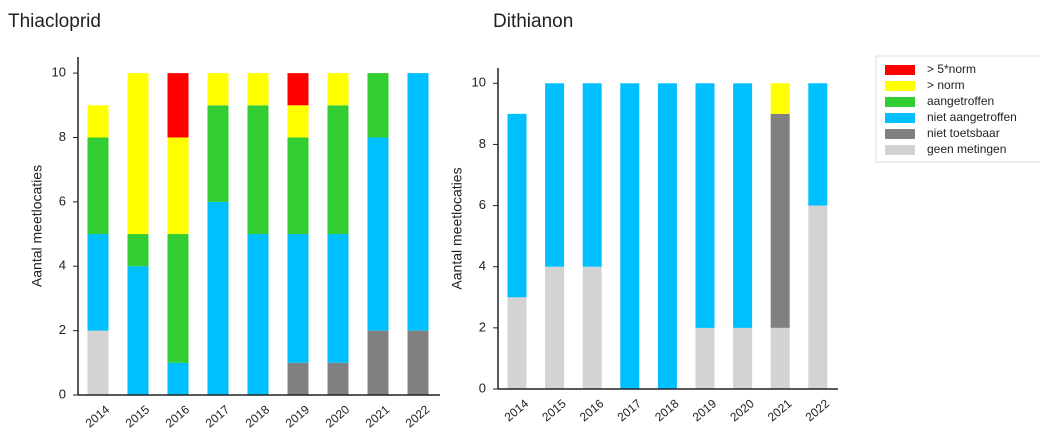 This screenshot has width=1040, height=438. I want to click on legend-label: niet aangetroffen, so click(972, 117).